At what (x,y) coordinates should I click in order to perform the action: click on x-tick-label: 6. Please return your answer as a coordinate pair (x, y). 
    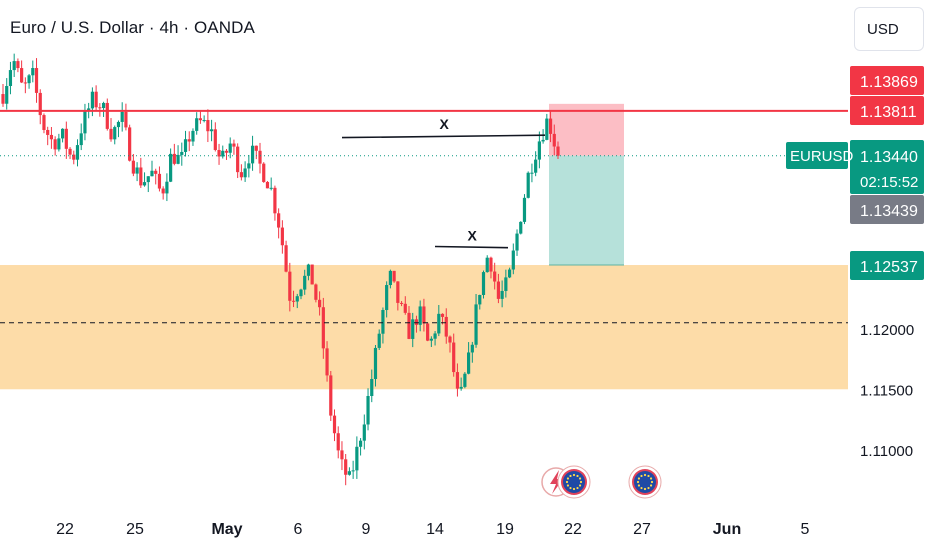
    Looking at the image, I should click on (298, 529).